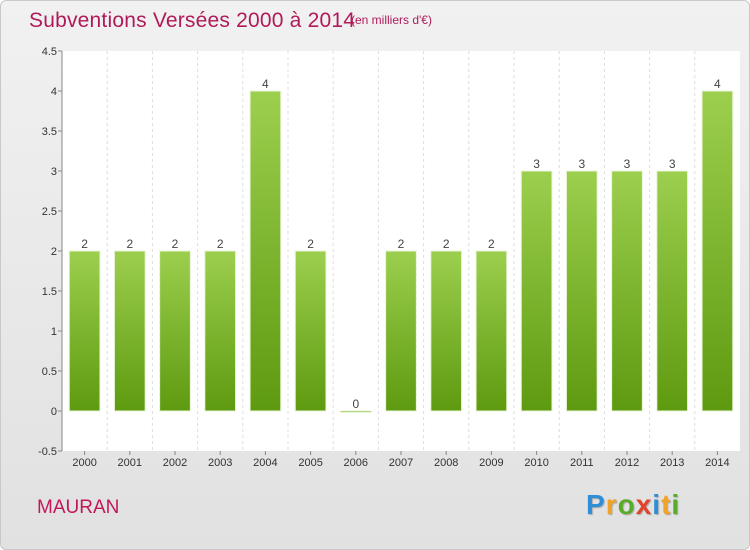  Describe the element at coordinates (49, 212) in the screenshot. I see `y-tick-label: 2.5` at that location.